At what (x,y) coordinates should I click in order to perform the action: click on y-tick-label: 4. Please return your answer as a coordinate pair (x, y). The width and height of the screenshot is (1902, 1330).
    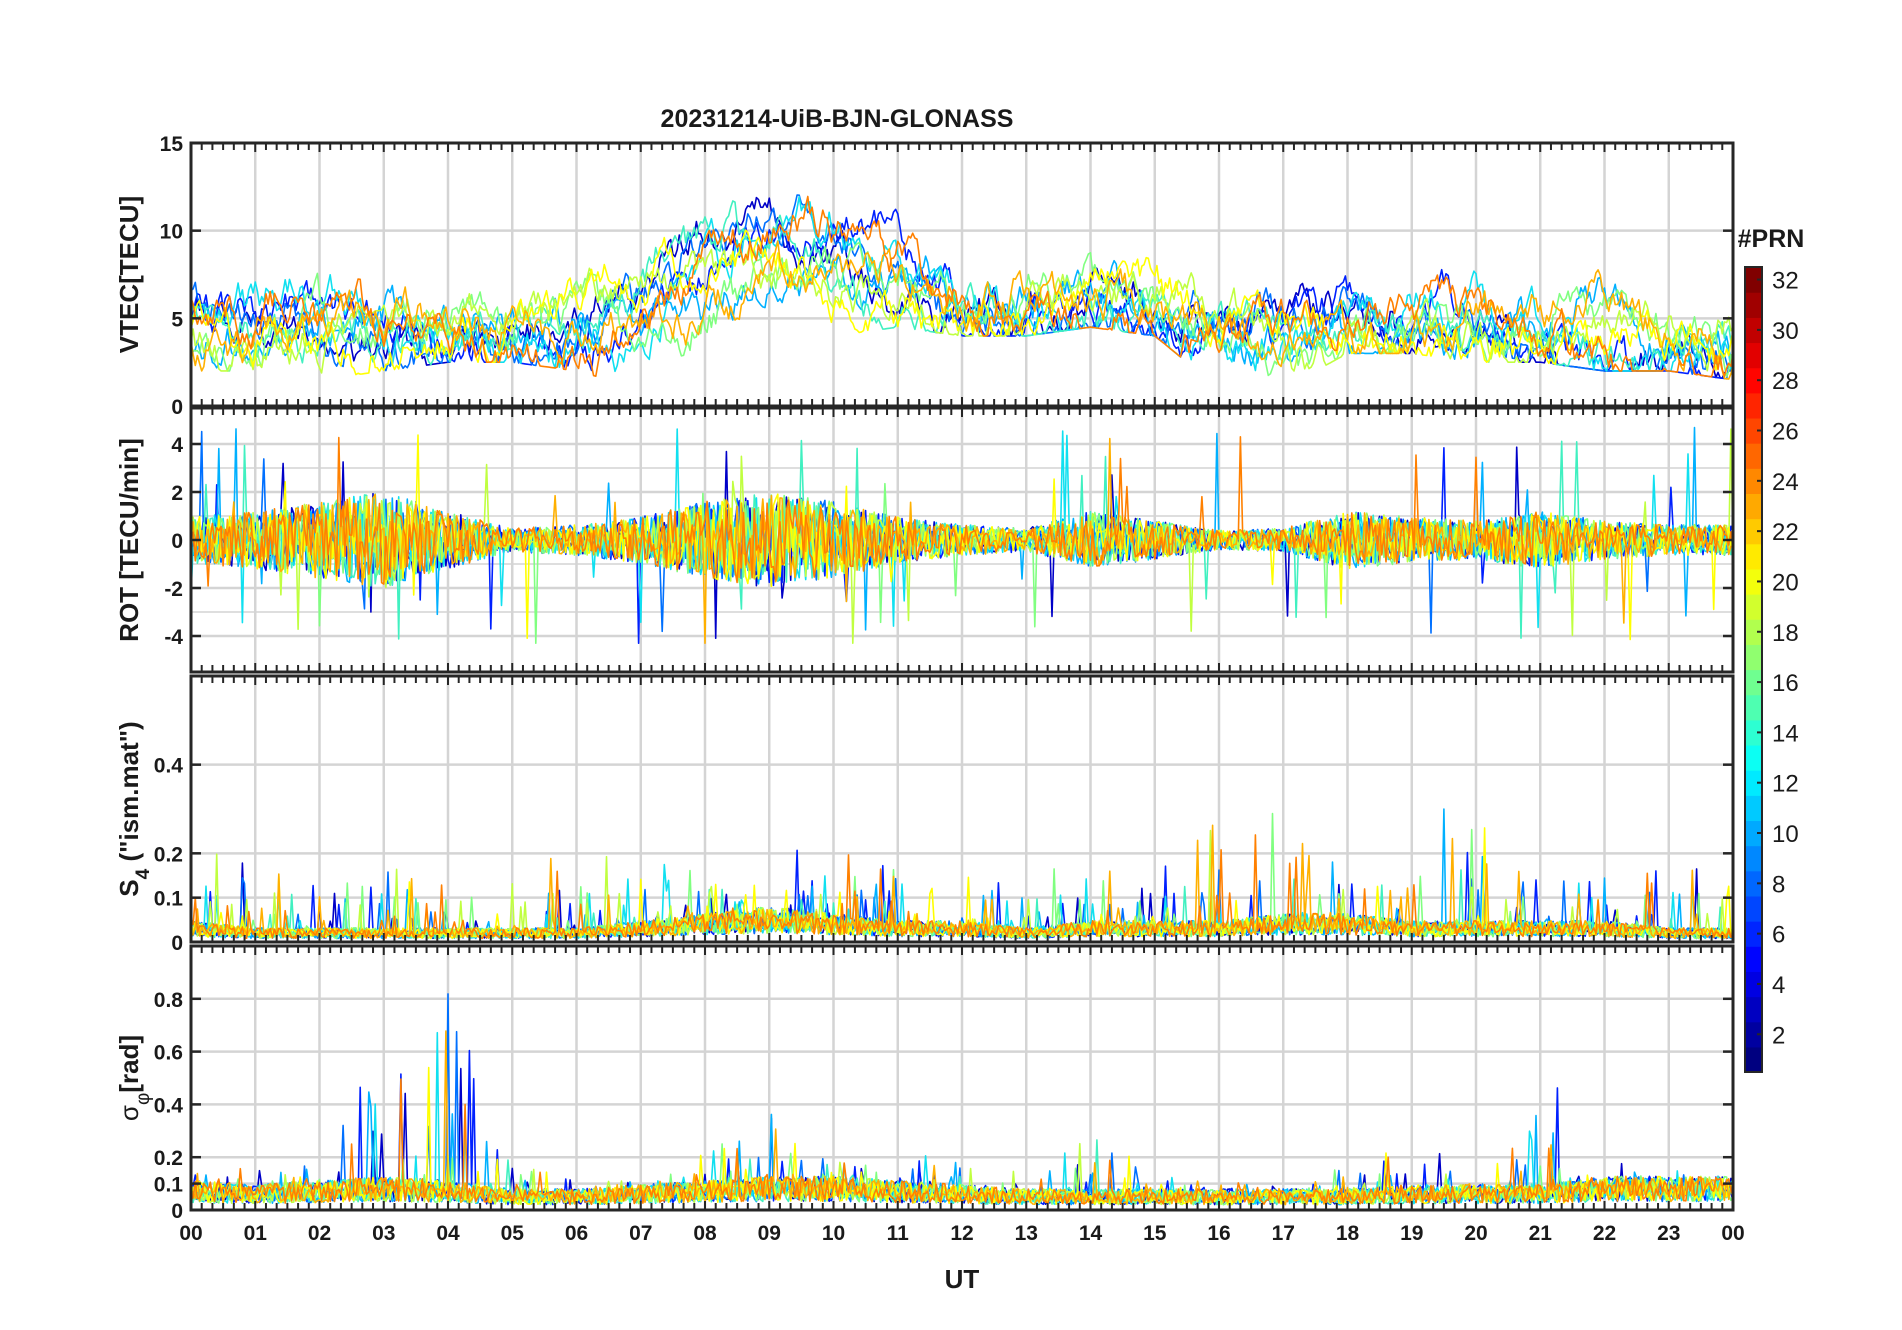
    Looking at the image, I should click on (177, 445).